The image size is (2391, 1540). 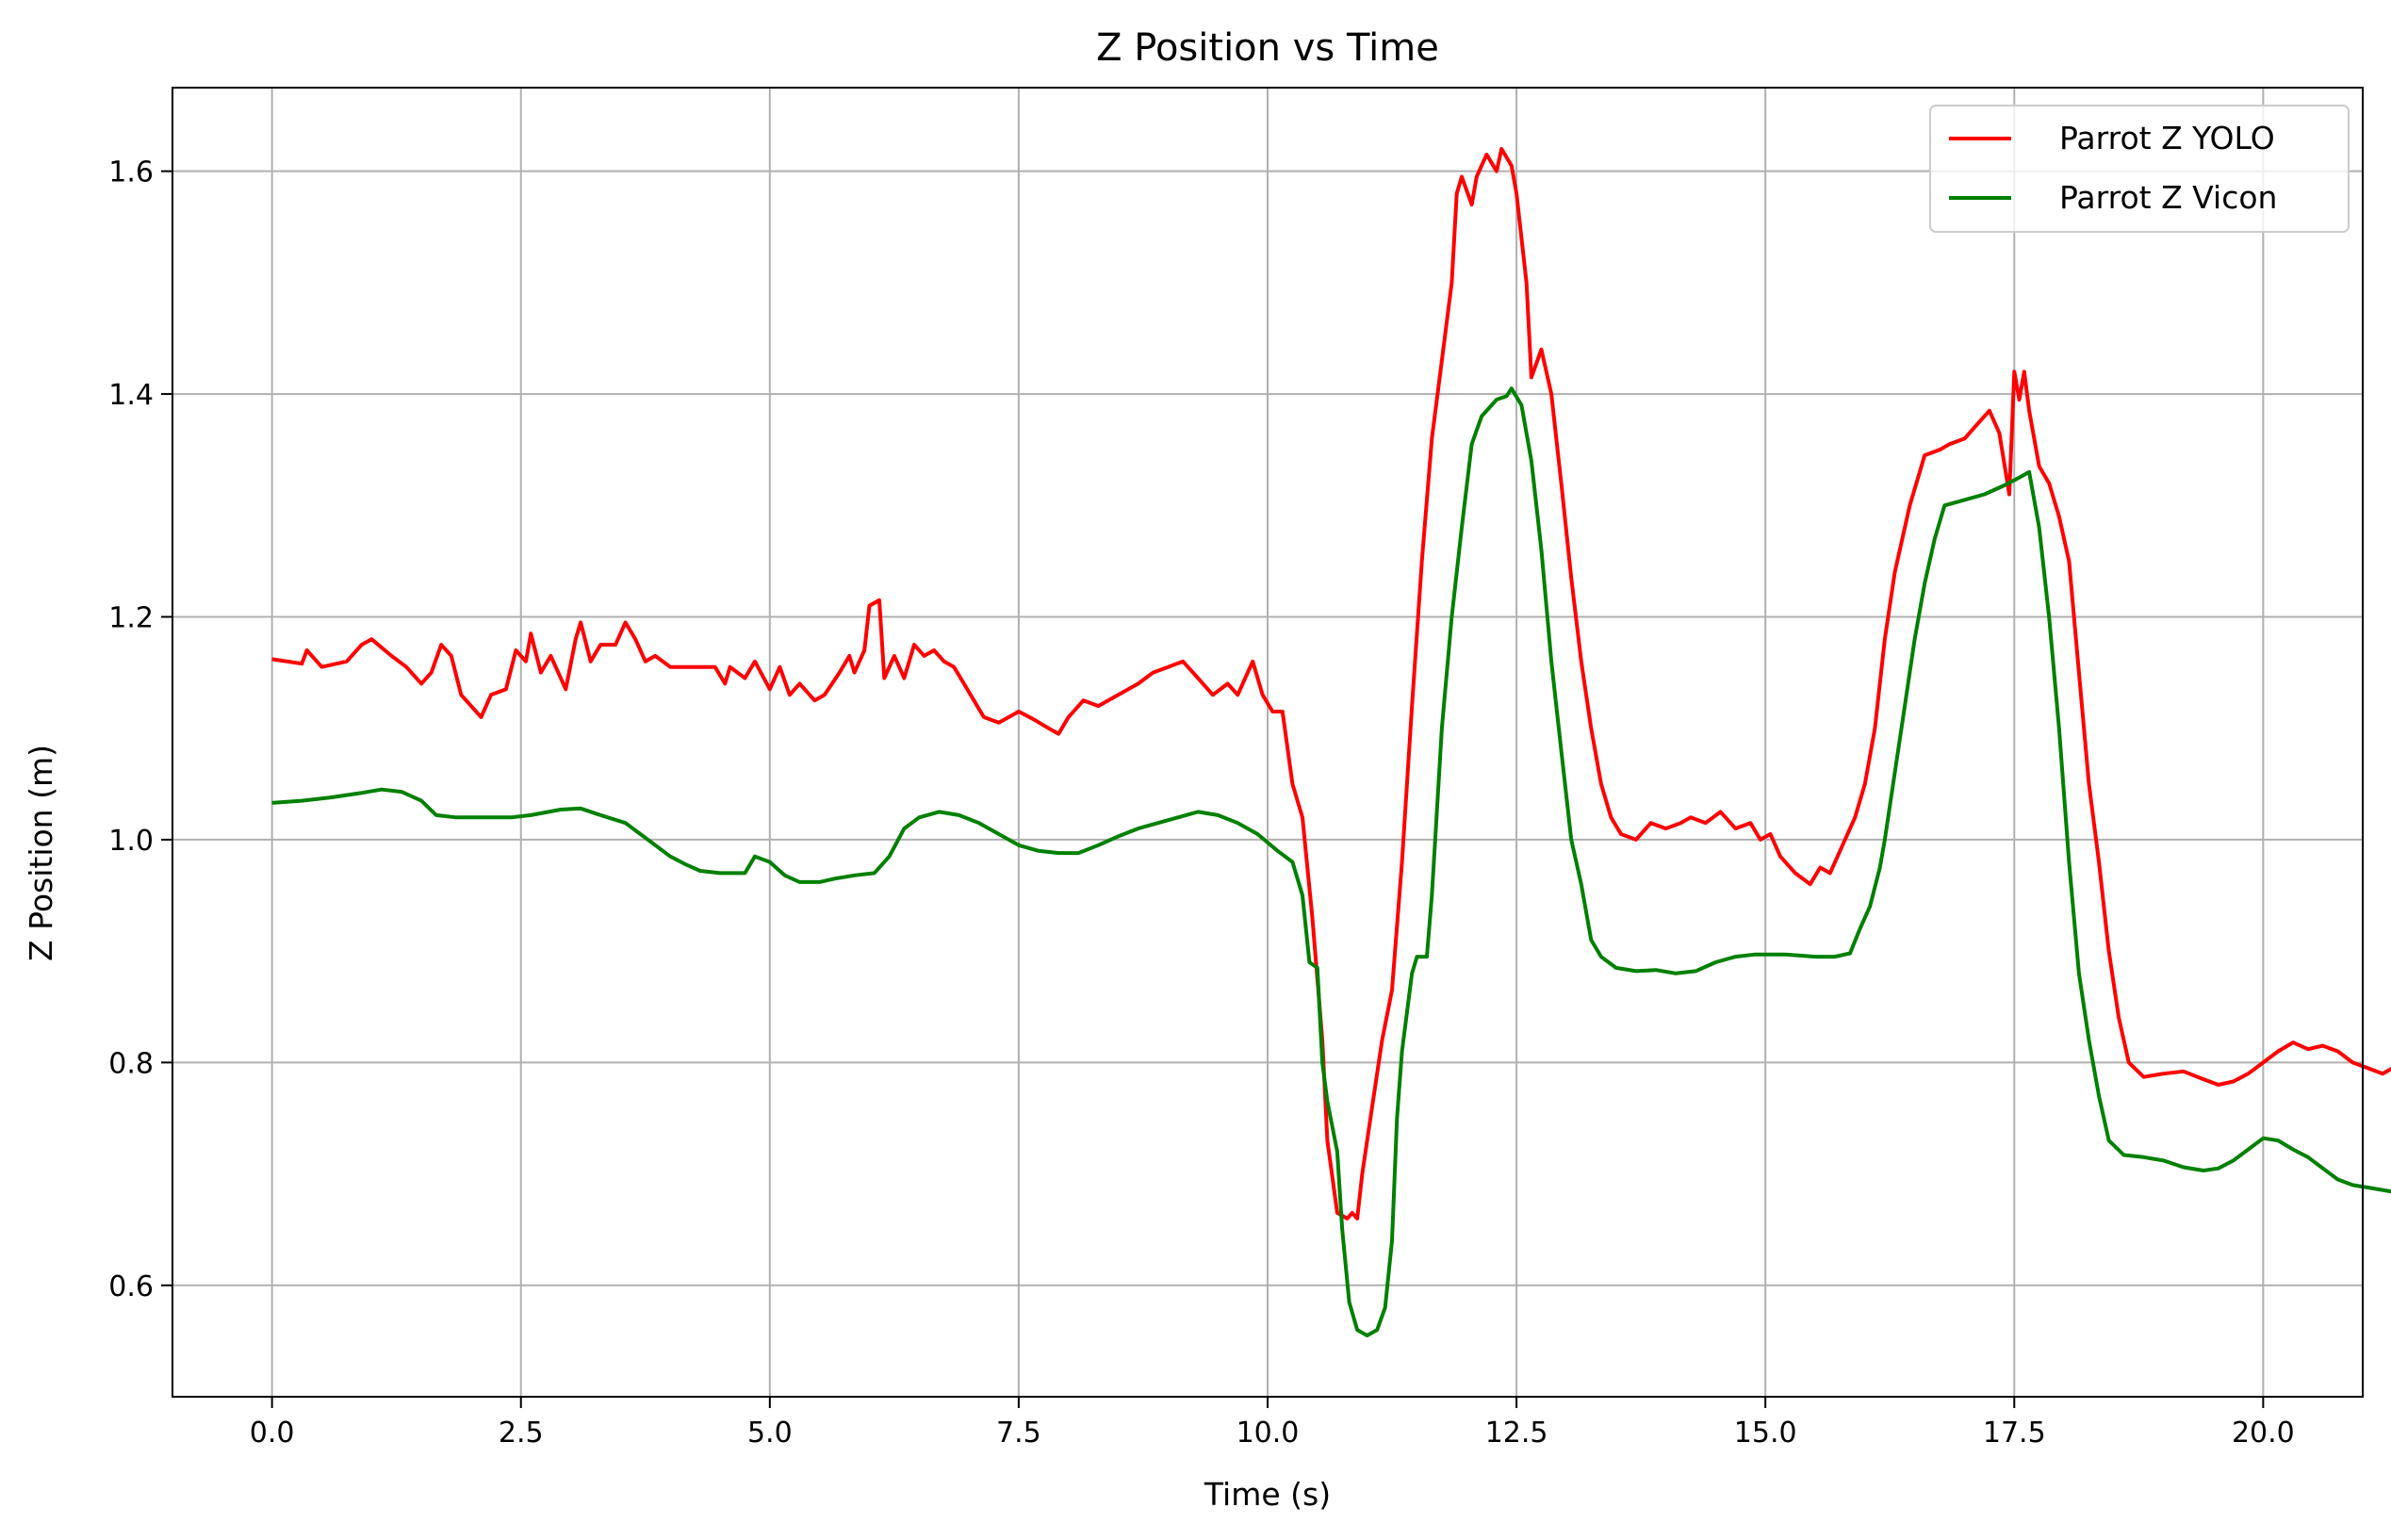 What do you see at coordinates (2113, 168) in the screenshot?
I see `legend-items: Parrot Z YOLO Parrot Z Vicon` at bounding box center [2113, 168].